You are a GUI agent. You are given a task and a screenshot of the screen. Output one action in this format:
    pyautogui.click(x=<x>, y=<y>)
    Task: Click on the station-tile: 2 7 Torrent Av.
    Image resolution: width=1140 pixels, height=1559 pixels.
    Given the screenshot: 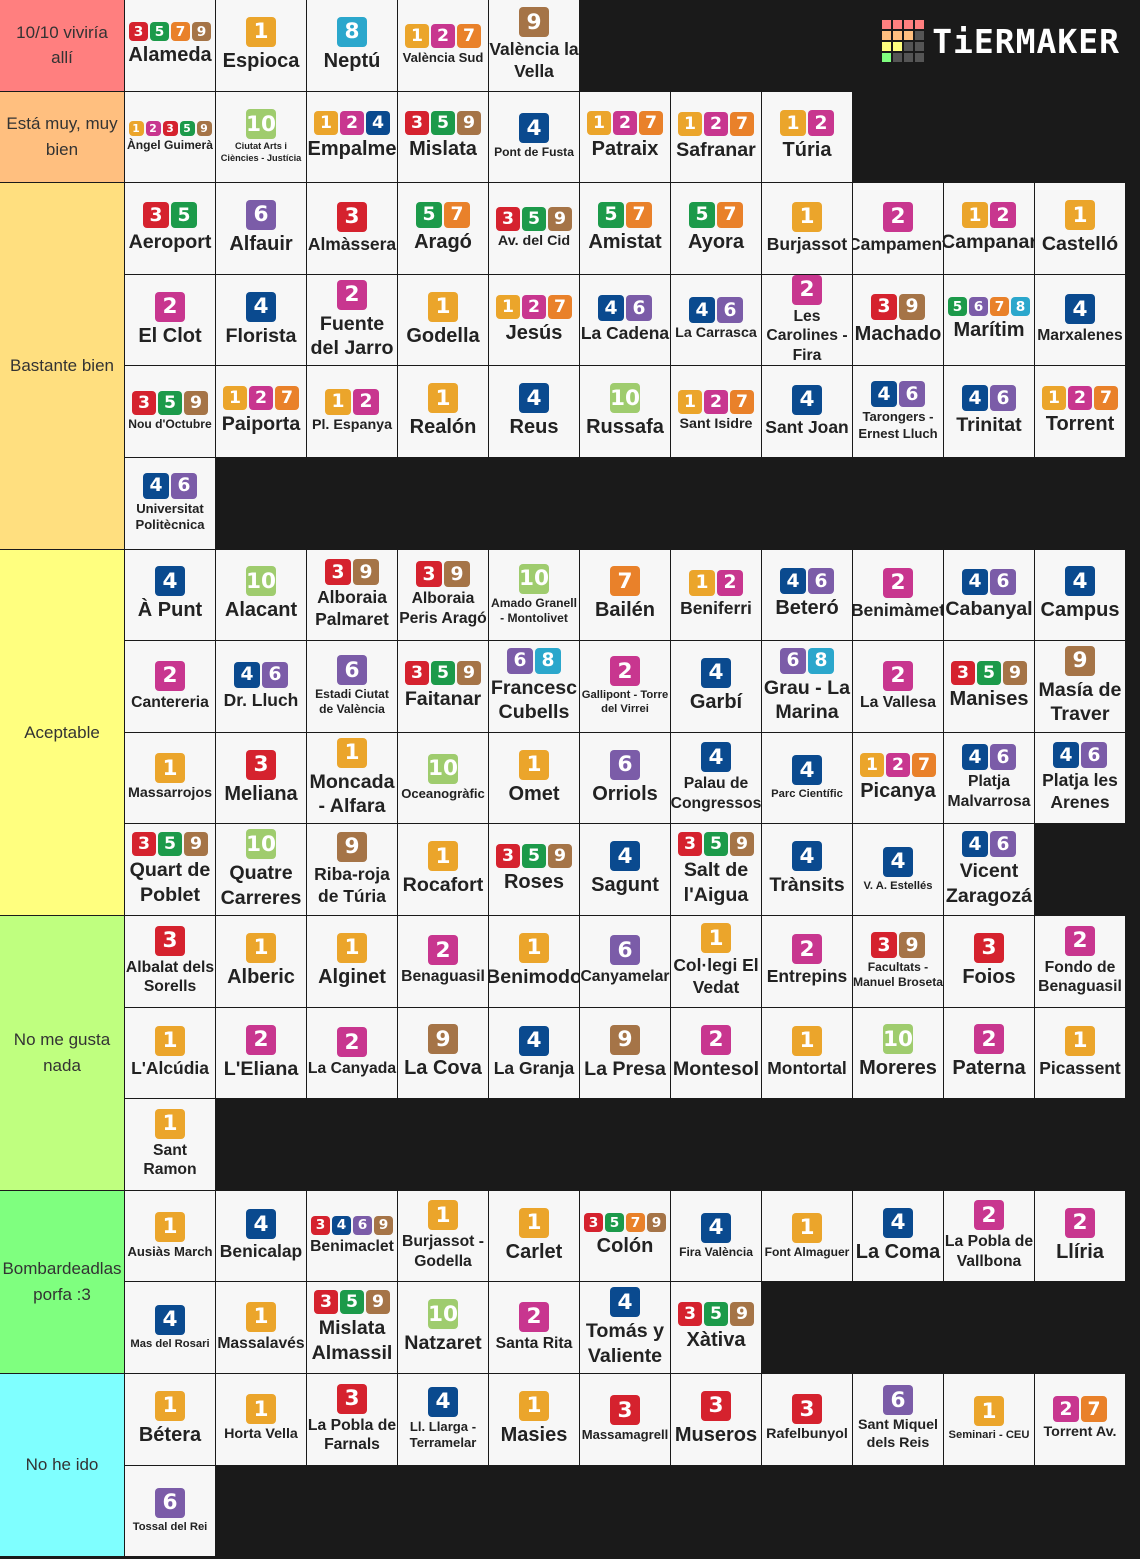 What is the action you would take?
    pyautogui.click(x=1080, y=1419)
    